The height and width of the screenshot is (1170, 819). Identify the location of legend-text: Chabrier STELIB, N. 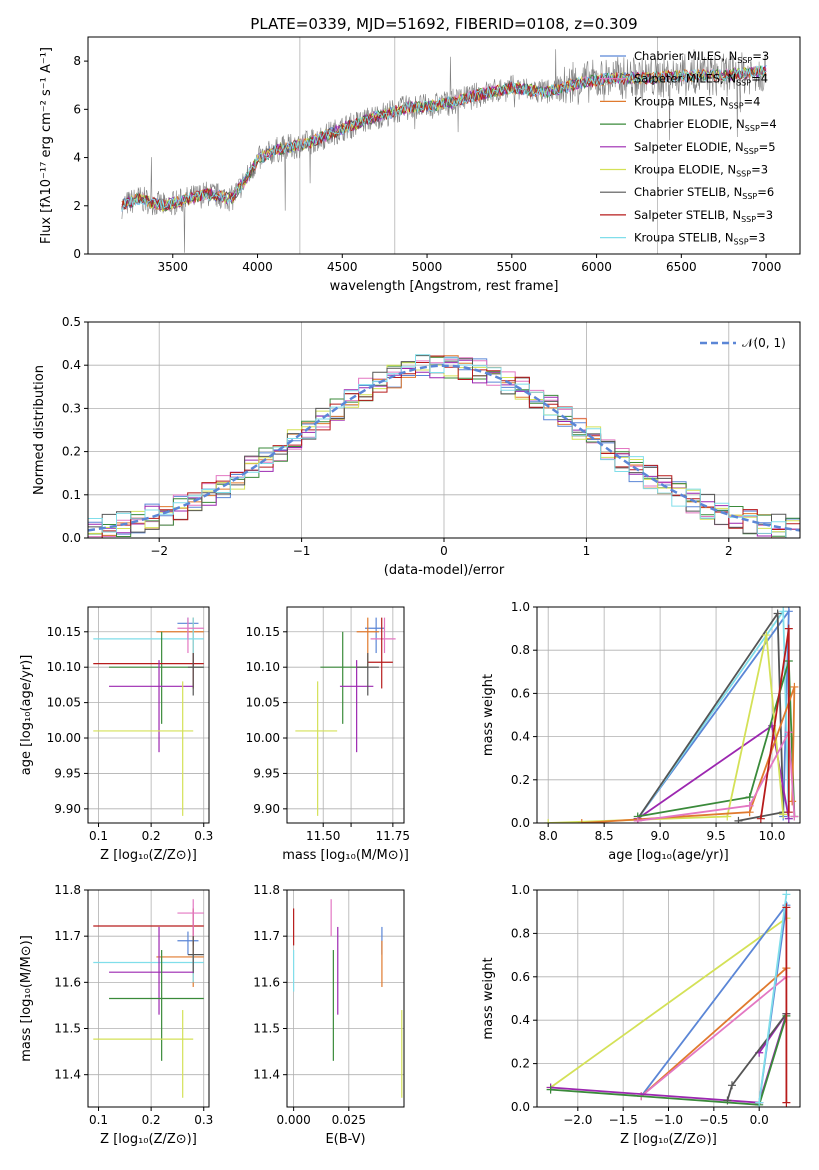
(688, 192).